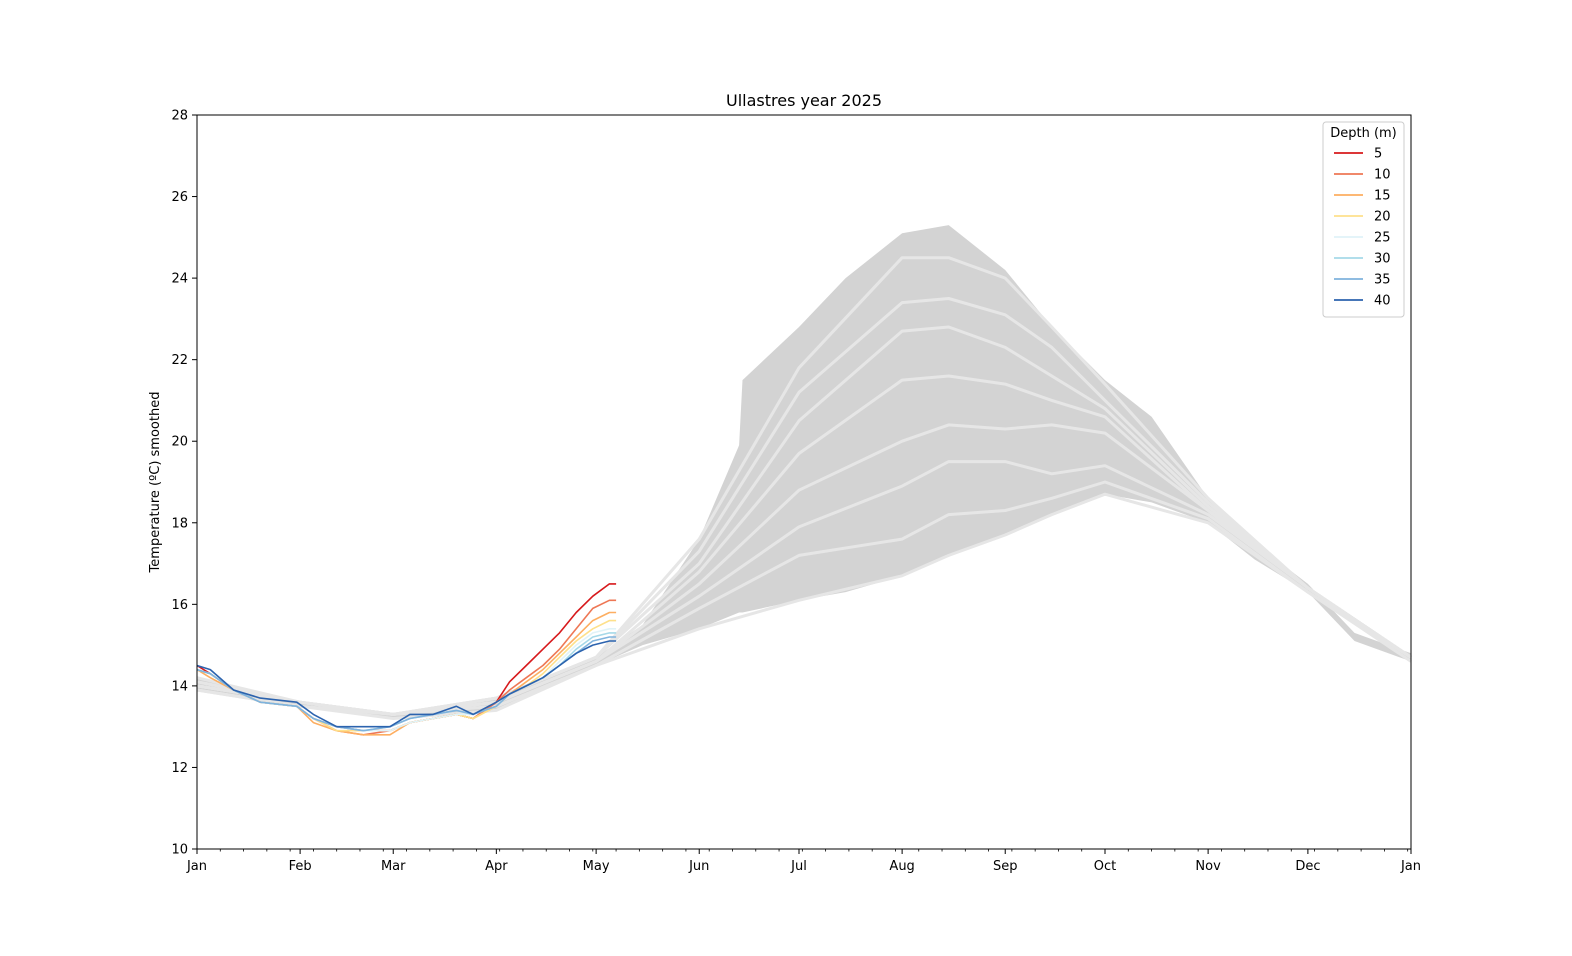 The image size is (1572, 956). I want to click on legend-label-20: 20, so click(1382, 217).